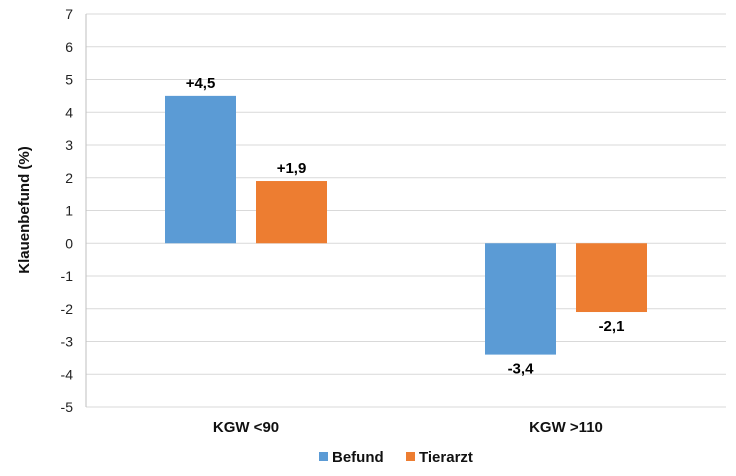 Image resolution: width=736 pixels, height=476 pixels. Describe the element at coordinates (69, 178) in the screenshot. I see `y-tick-label: 2` at that location.